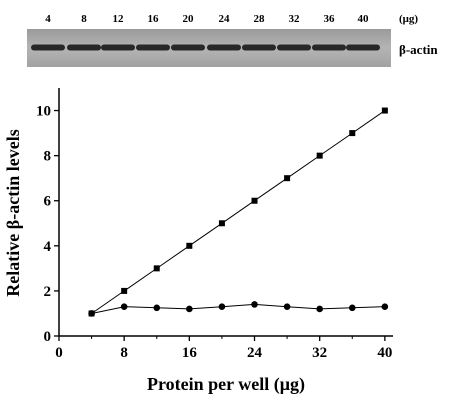  What do you see at coordinates (364, 19) in the screenshot?
I see `lane-label: 40` at bounding box center [364, 19].